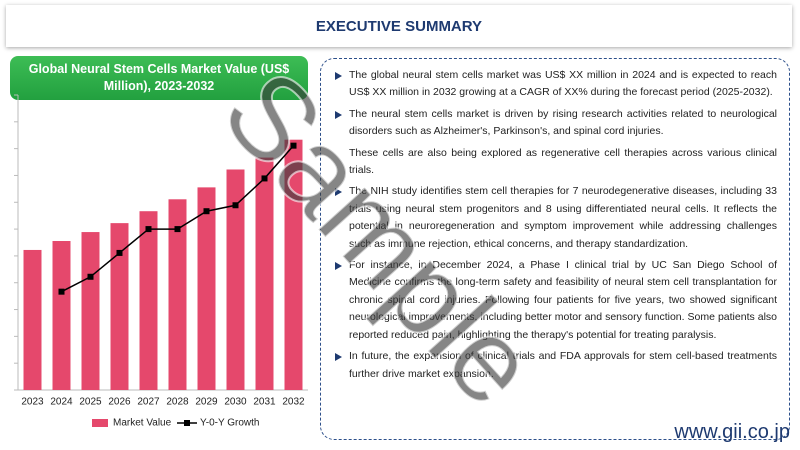  What do you see at coordinates (206, 402) in the screenshot?
I see `x-tick-label: 2029` at bounding box center [206, 402].